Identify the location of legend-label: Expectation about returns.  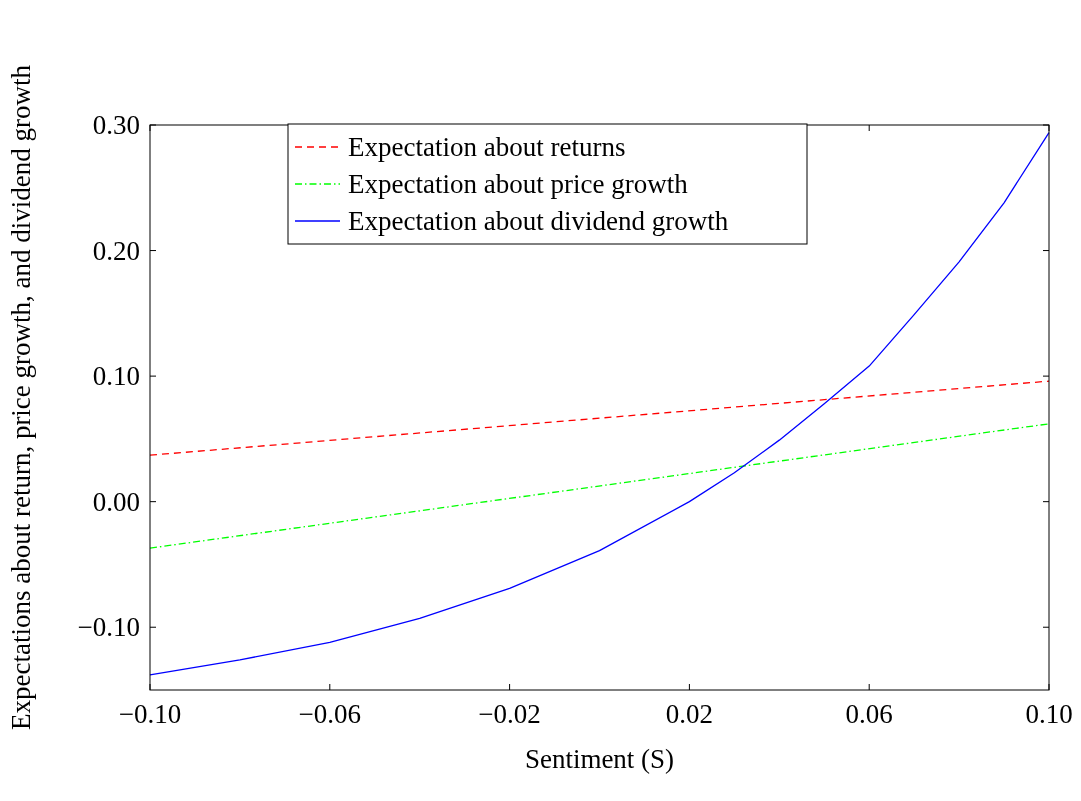
(487, 147).